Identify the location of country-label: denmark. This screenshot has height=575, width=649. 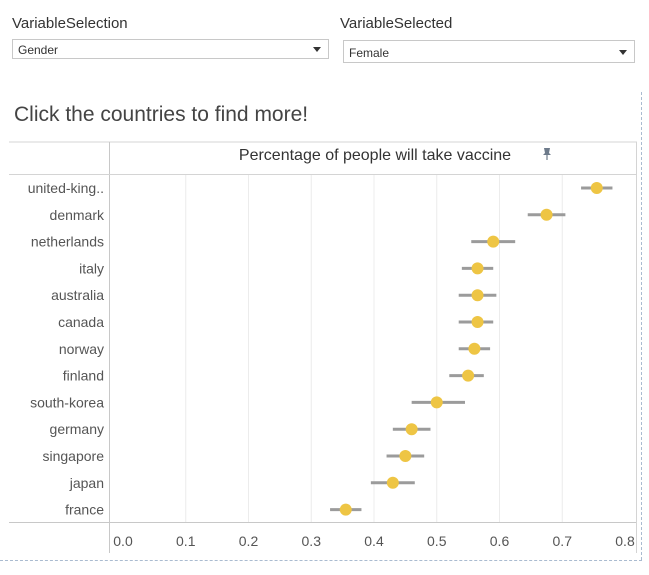
(77, 215).